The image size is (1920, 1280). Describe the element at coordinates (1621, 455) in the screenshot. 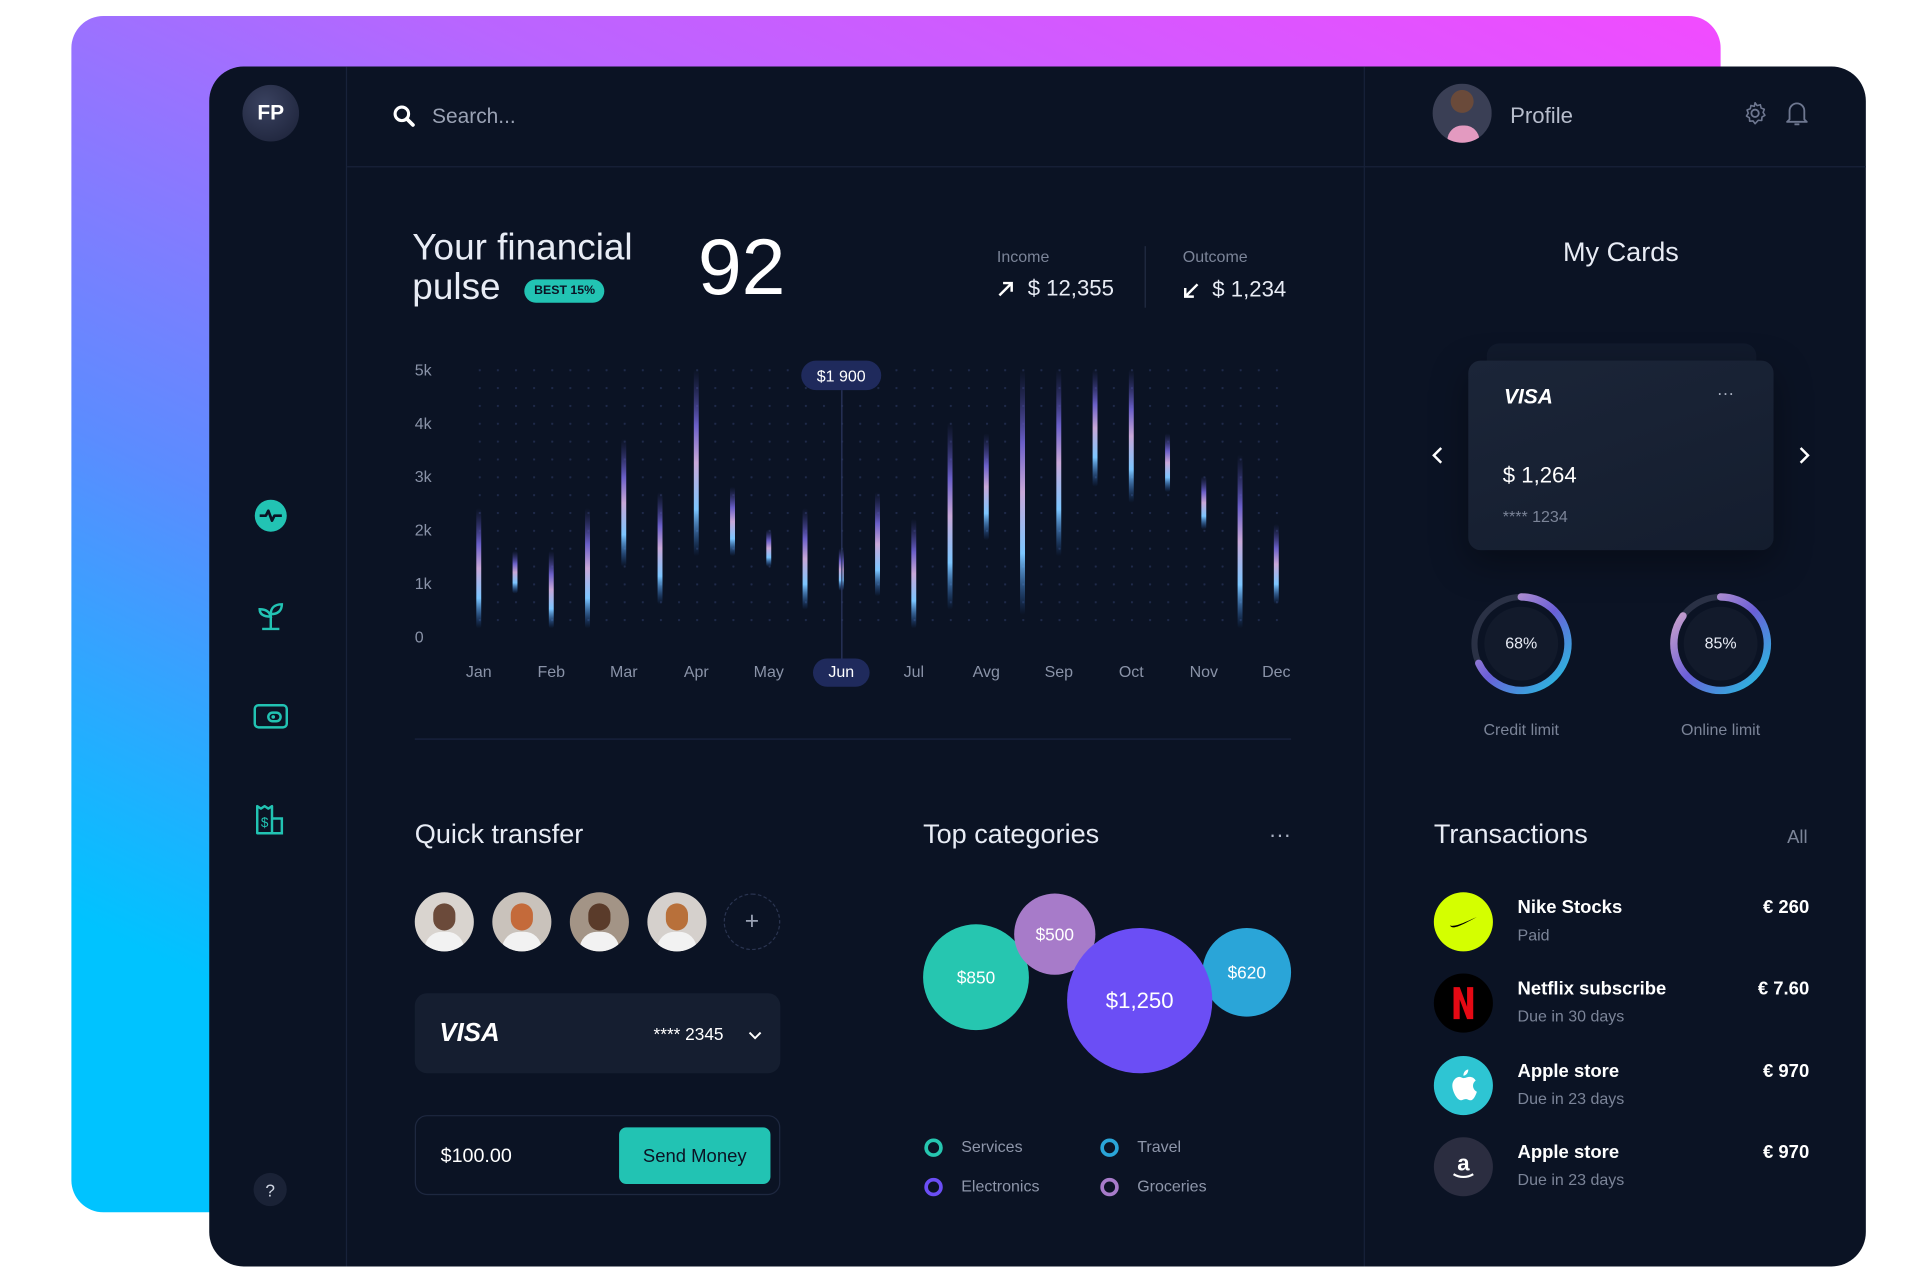

I see `visa-card: VISA ··· $ 1,264 **** 1234` at that location.